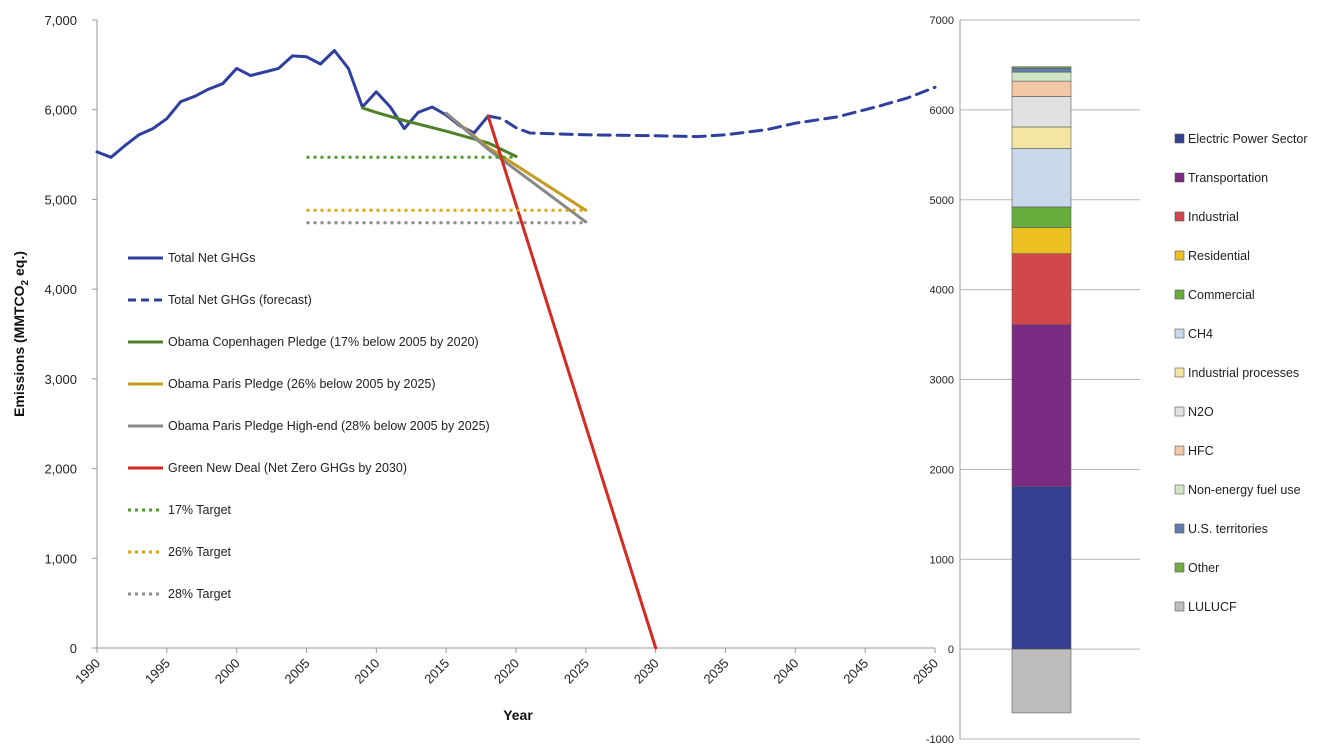 Image resolution: width=1341 pixels, height=748 pixels. Describe the element at coordinates (1041, 289) in the screenshot. I see `bar-segment-industrial` at that location.